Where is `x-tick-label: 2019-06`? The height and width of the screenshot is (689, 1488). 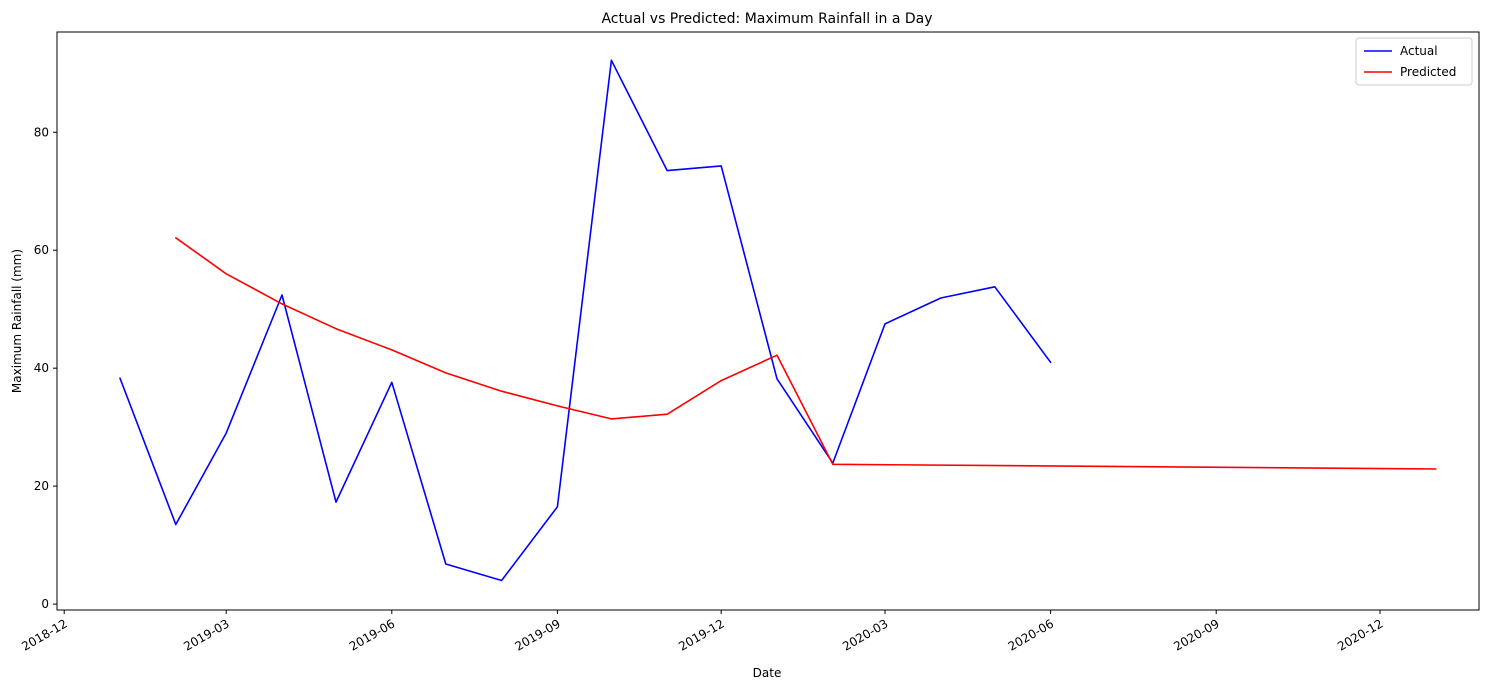 x-tick-label: 2019-06 is located at coordinates (372, 634).